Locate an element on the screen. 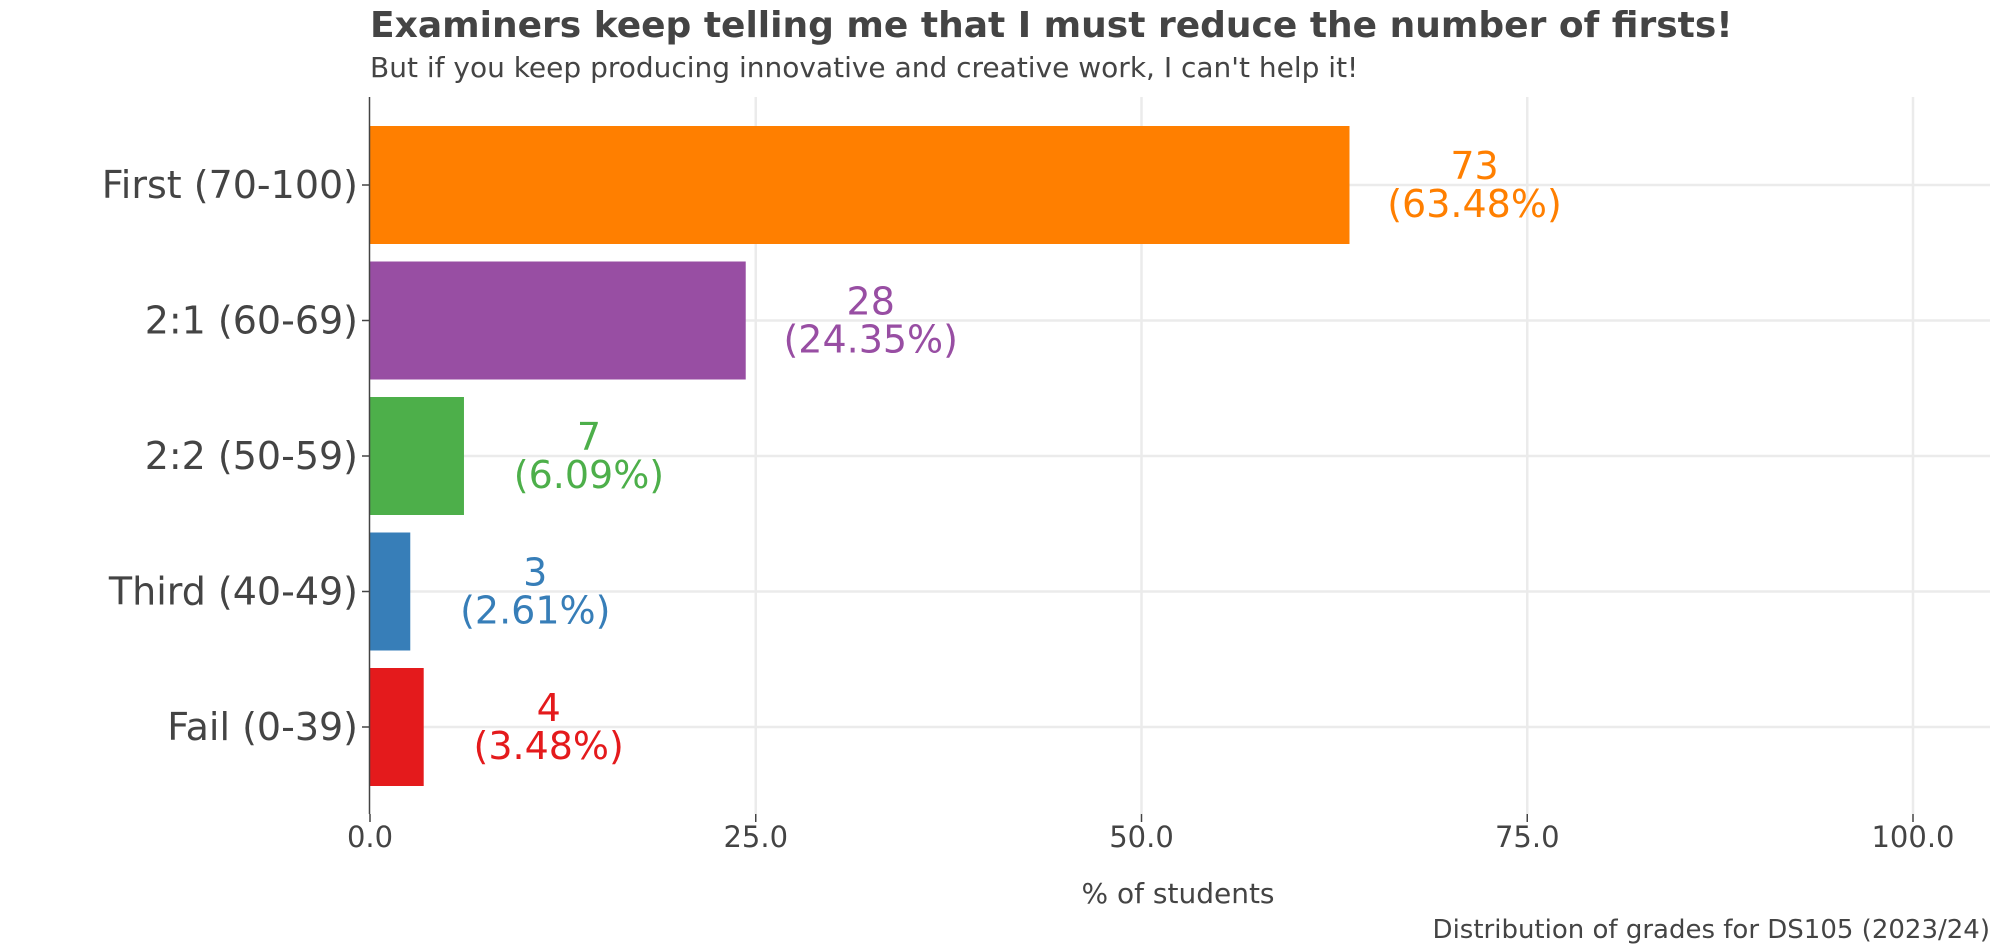 The height and width of the screenshot is (950, 2000). data-label-count: 73 is located at coordinates (1474, 166).